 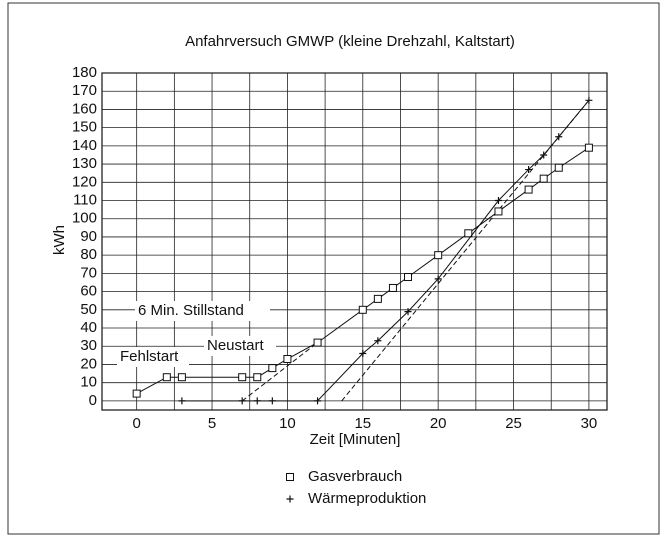 What do you see at coordinates (589, 423) in the screenshot?
I see `x-tick-label: 30` at bounding box center [589, 423].